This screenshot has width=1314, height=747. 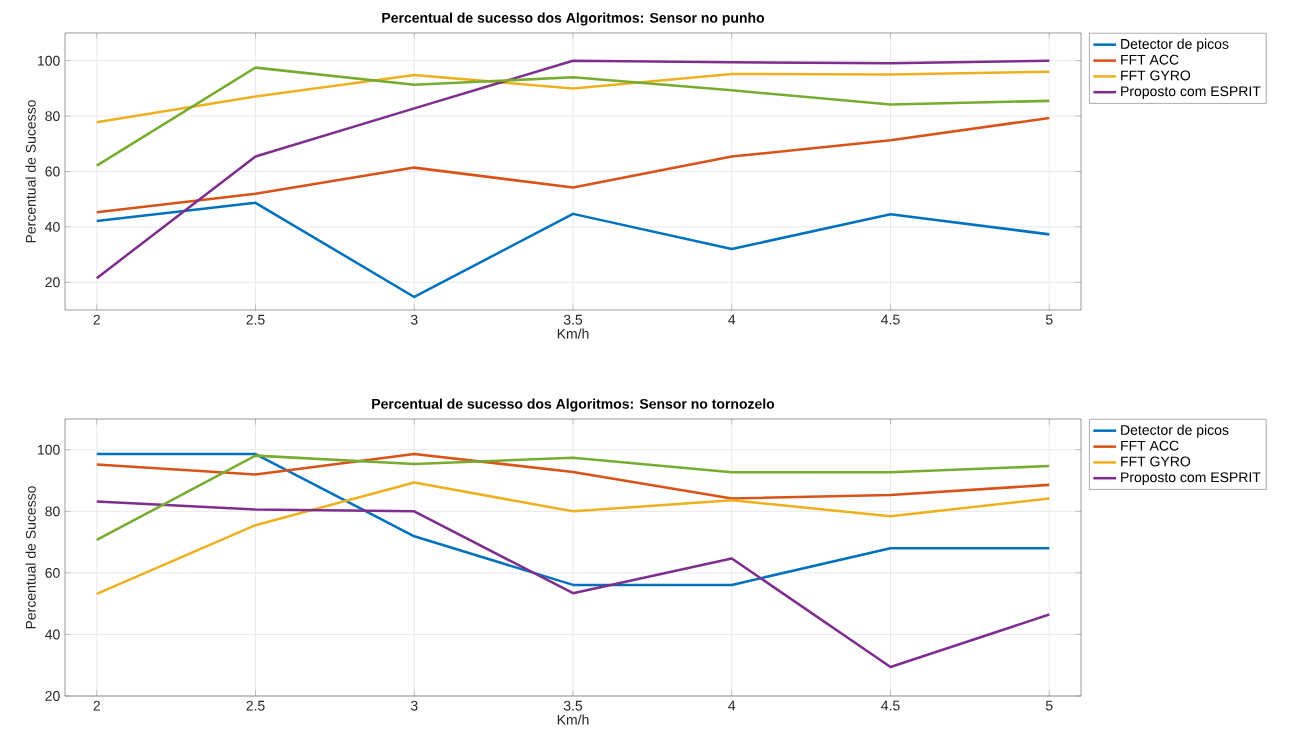 What do you see at coordinates (573, 405) in the screenshot?
I see `chart-title: Percentual de sucesso dos Algoritmos: Sensor no tornozelo` at bounding box center [573, 405].